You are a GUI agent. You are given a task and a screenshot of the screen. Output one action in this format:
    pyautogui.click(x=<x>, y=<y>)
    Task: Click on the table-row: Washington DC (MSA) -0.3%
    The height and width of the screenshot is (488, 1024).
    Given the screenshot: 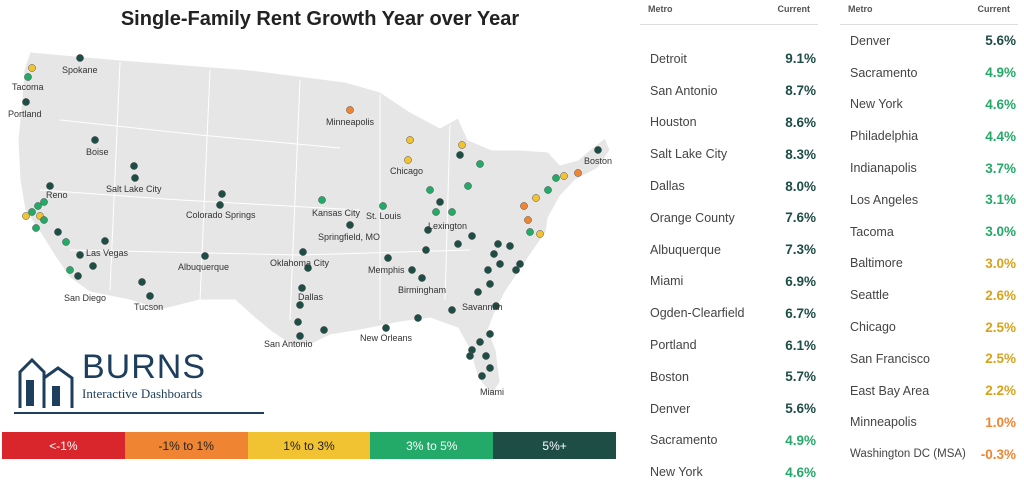 What is the action you would take?
    pyautogui.click(x=929, y=454)
    